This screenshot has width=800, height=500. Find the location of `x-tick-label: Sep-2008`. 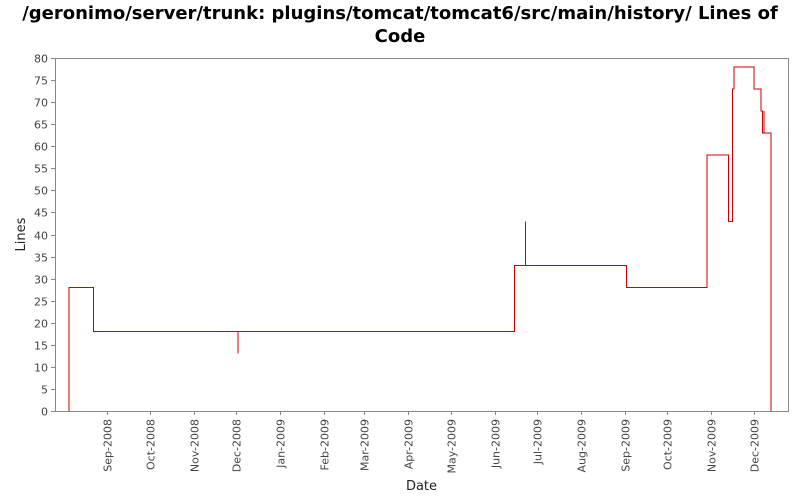

x-tick-label: Sep-2008 is located at coordinates (108, 445).